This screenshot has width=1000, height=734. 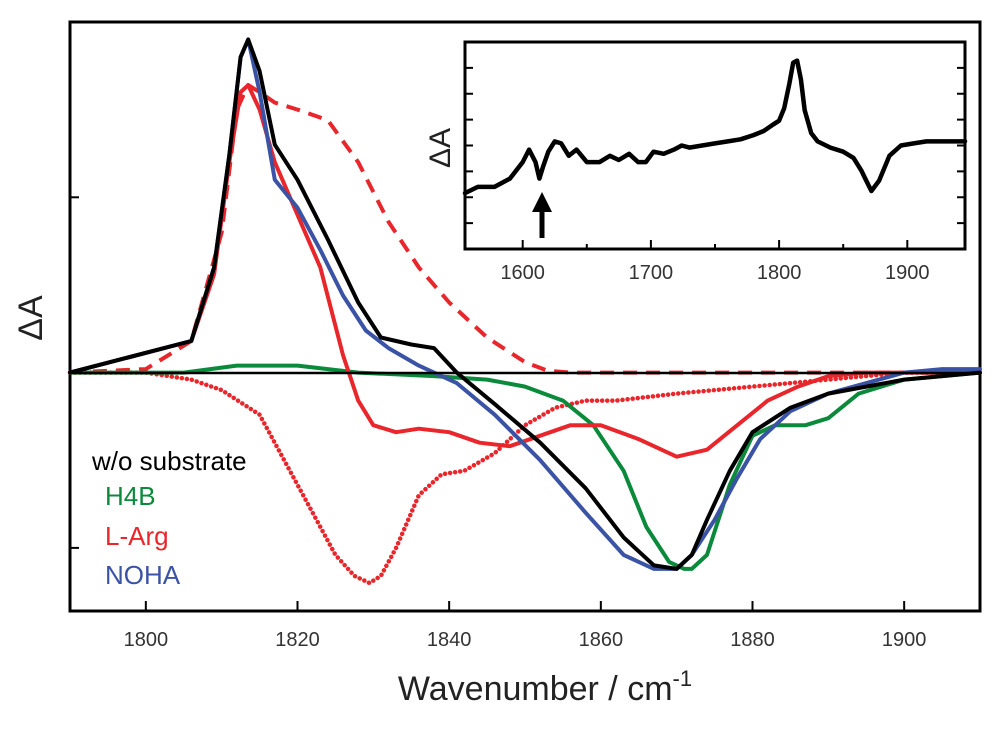 What do you see at coordinates (169, 518) in the screenshot?
I see `legend: w/o substrate H4B L-Arg NOHA` at bounding box center [169, 518].